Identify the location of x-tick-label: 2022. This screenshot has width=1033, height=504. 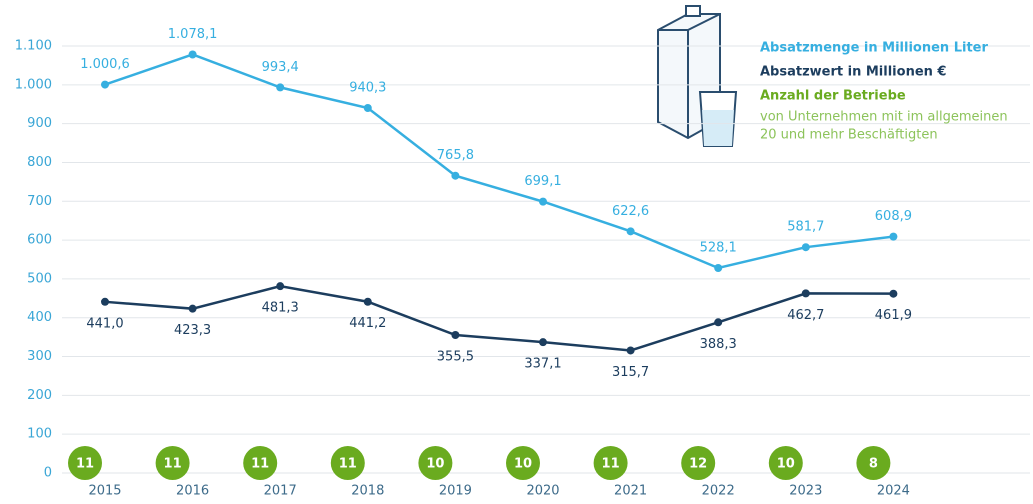
(718, 491).